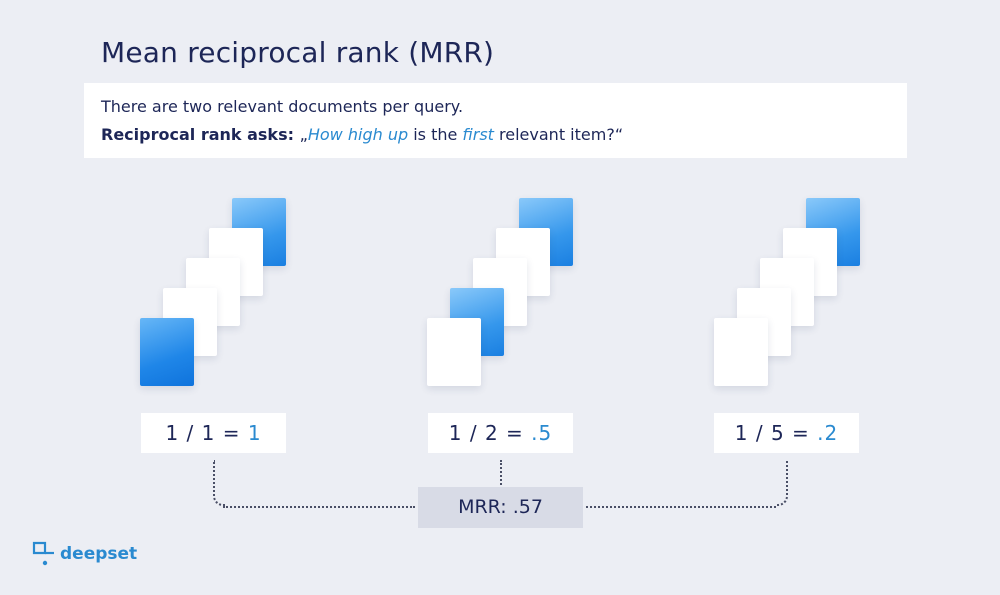 This screenshot has height=595, width=1000. Describe the element at coordinates (490, 433) in the screenshot. I see `score-formula: 1 / 2 =` at that location.